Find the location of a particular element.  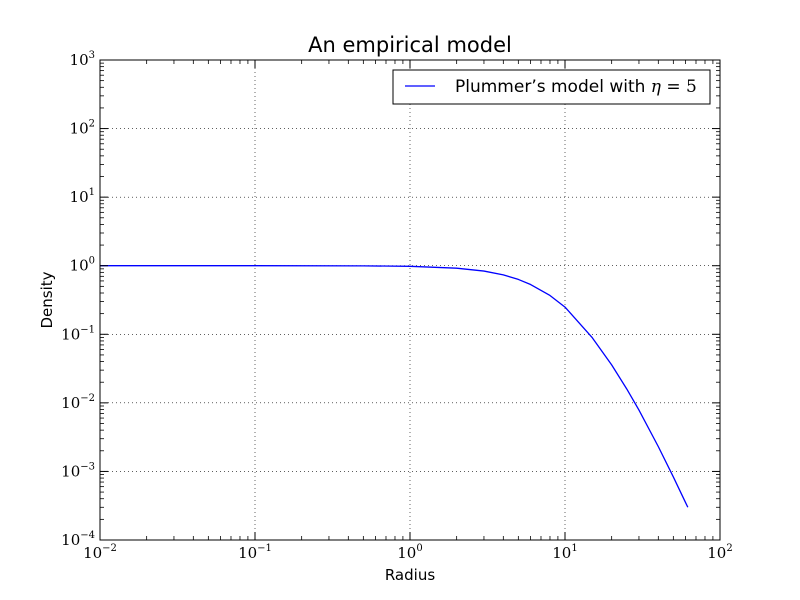

y-tick-label: 10⁻¹ is located at coordinates (78, 333).